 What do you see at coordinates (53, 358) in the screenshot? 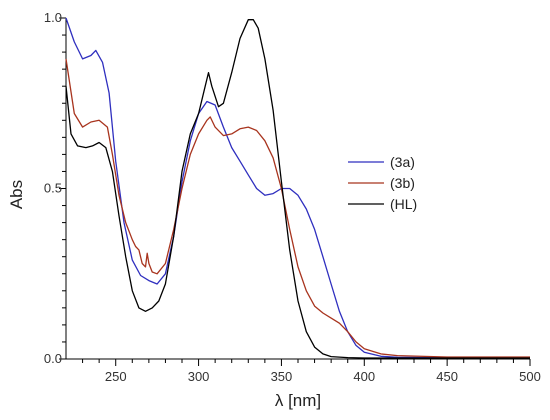
I see `y-tick-label: 0.0` at bounding box center [53, 358].